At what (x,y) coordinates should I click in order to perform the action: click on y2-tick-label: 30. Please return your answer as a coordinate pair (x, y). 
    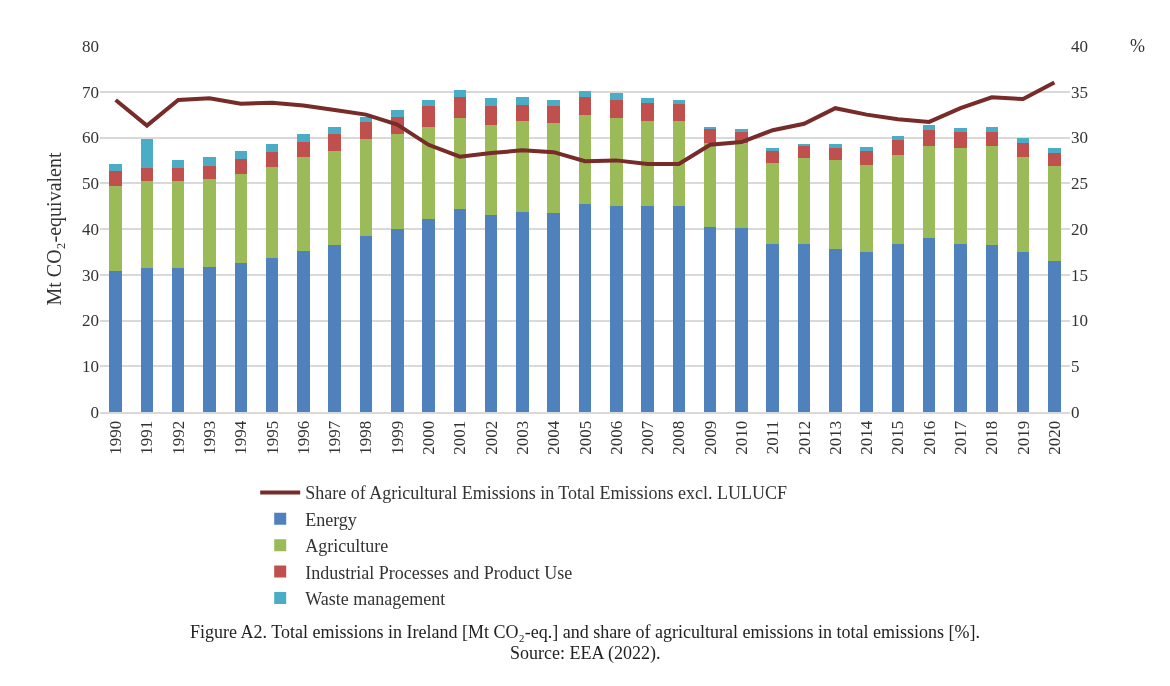
    Looking at the image, I should click on (1079, 138).